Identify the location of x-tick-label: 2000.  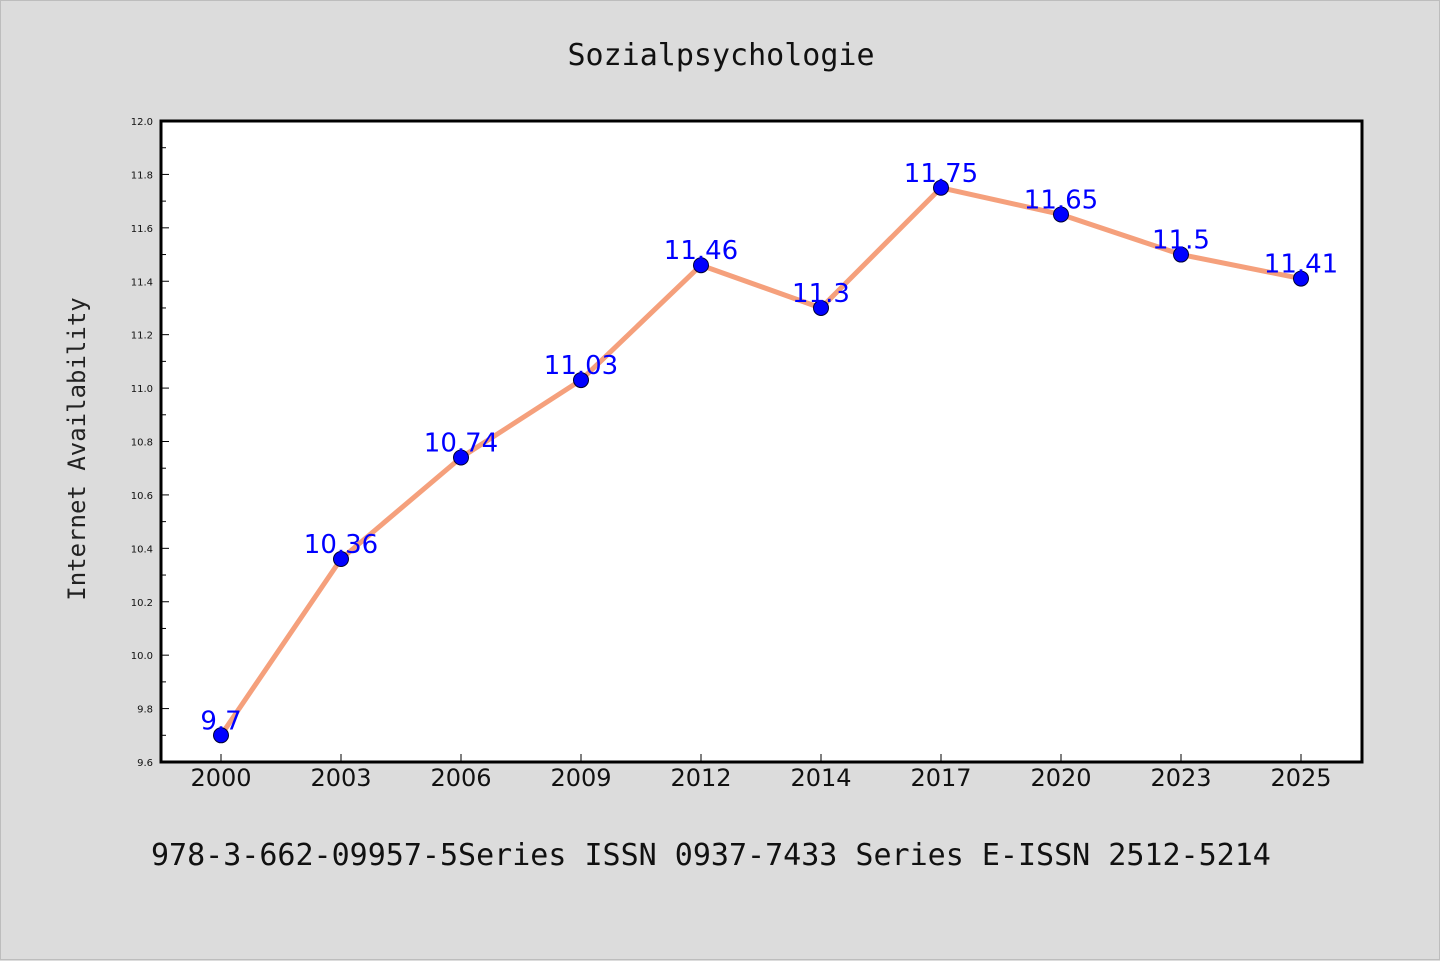
(220, 778).